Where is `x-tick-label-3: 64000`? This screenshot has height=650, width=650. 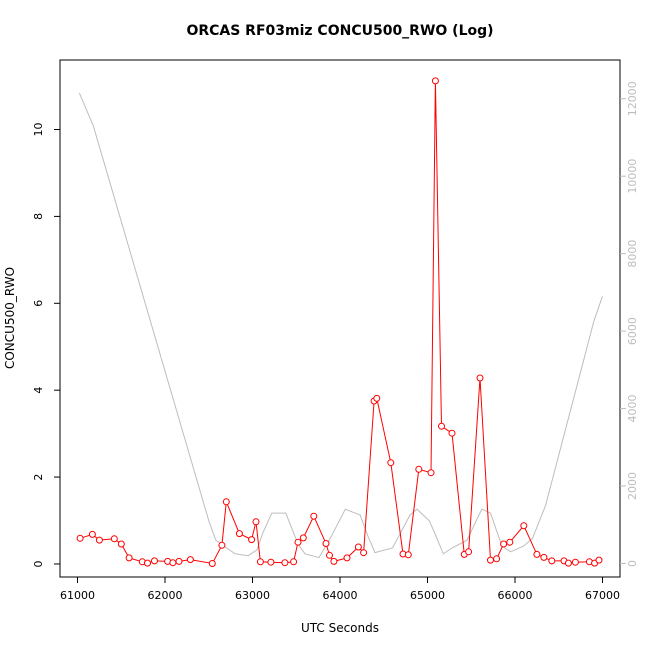 x-tick-label-3: 64000 is located at coordinates (340, 595).